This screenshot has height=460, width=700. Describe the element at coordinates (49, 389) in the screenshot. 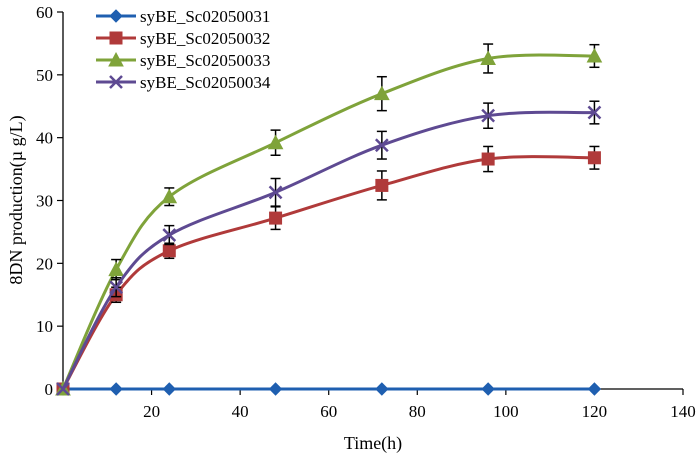

I see `y-tick-label: 0` at that location.